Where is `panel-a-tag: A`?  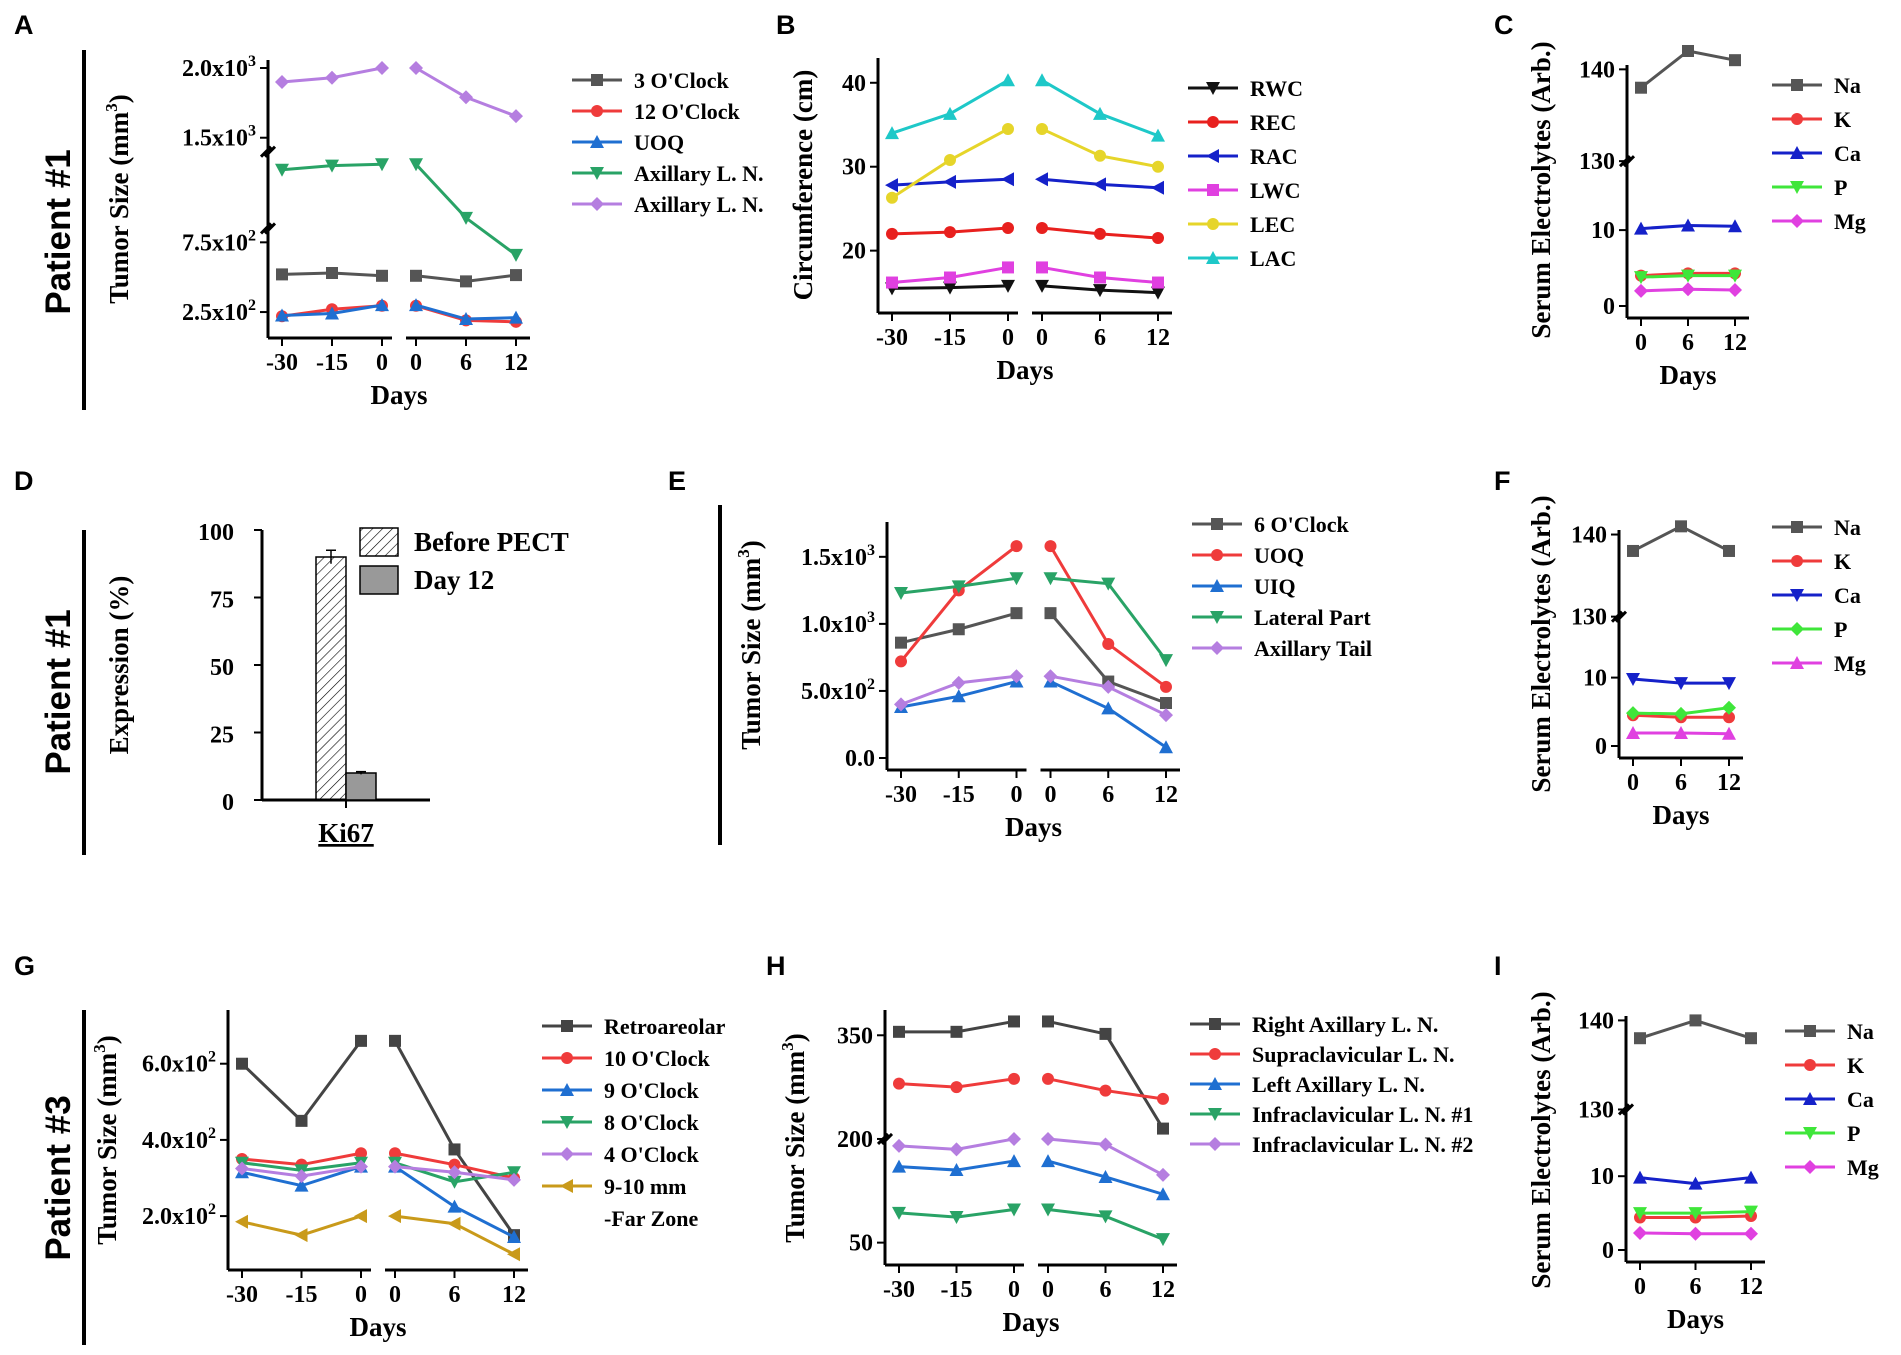 panel-a-tag: A is located at coordinates (24, 25).